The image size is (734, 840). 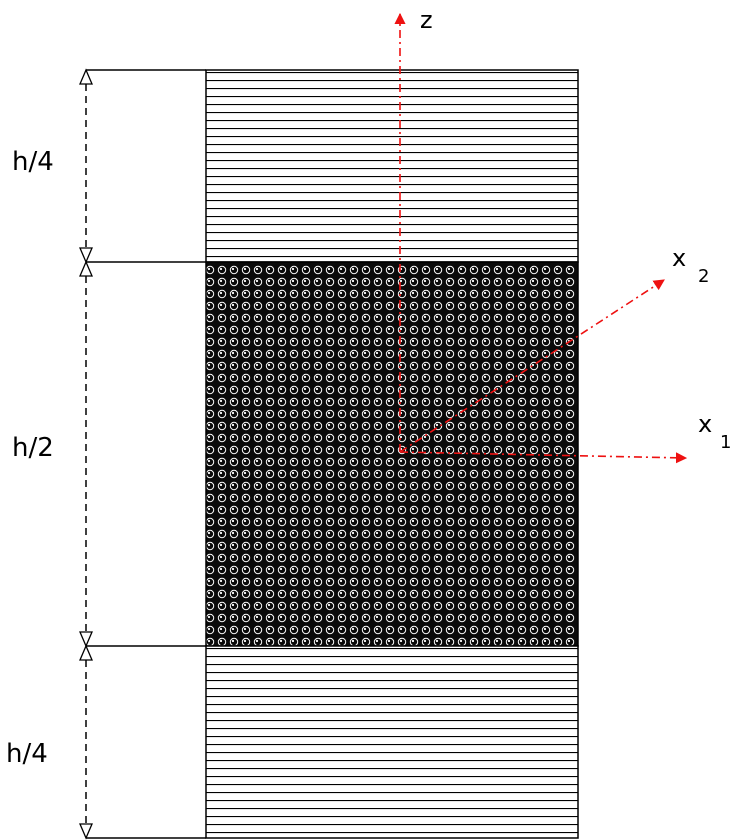 What do you see at coordinates (33, 448) in the screenshot?
I see `core-thickness-label: h/2` at bounding box center [33, 448].